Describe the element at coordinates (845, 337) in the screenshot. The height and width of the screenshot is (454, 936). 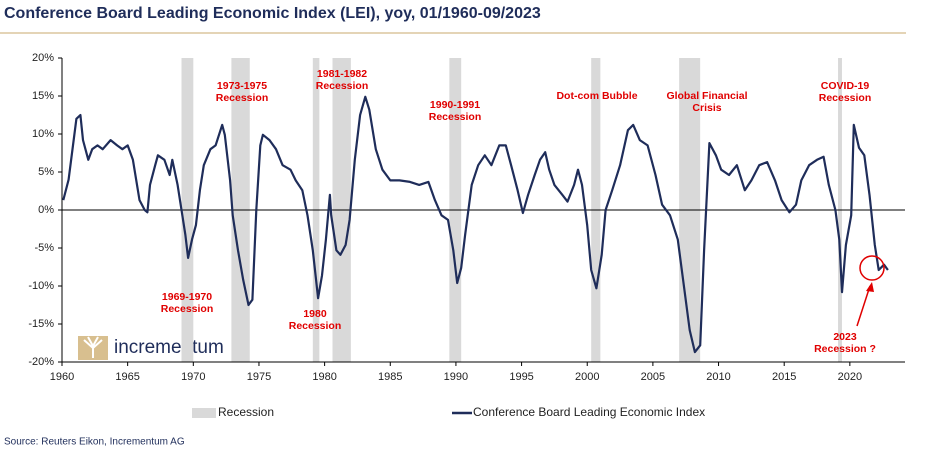
I see `annotation: 2023` at that location.